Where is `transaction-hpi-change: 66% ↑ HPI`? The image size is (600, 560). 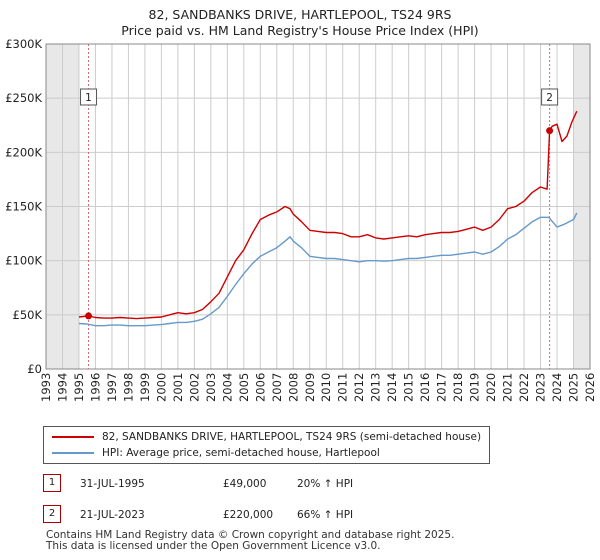
transaction-hpi-change: 66% ↑ HPI is located at coordinates (325, 515).